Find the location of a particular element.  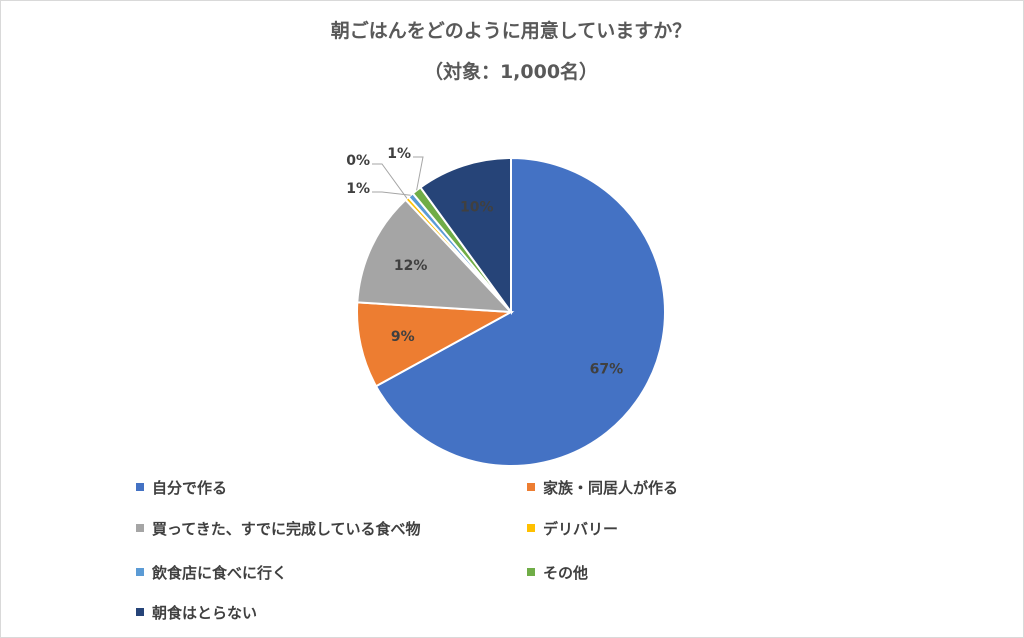

chart-title: 朝ごはんをどのように用意していますか？ is located at coordinates (511, 31).